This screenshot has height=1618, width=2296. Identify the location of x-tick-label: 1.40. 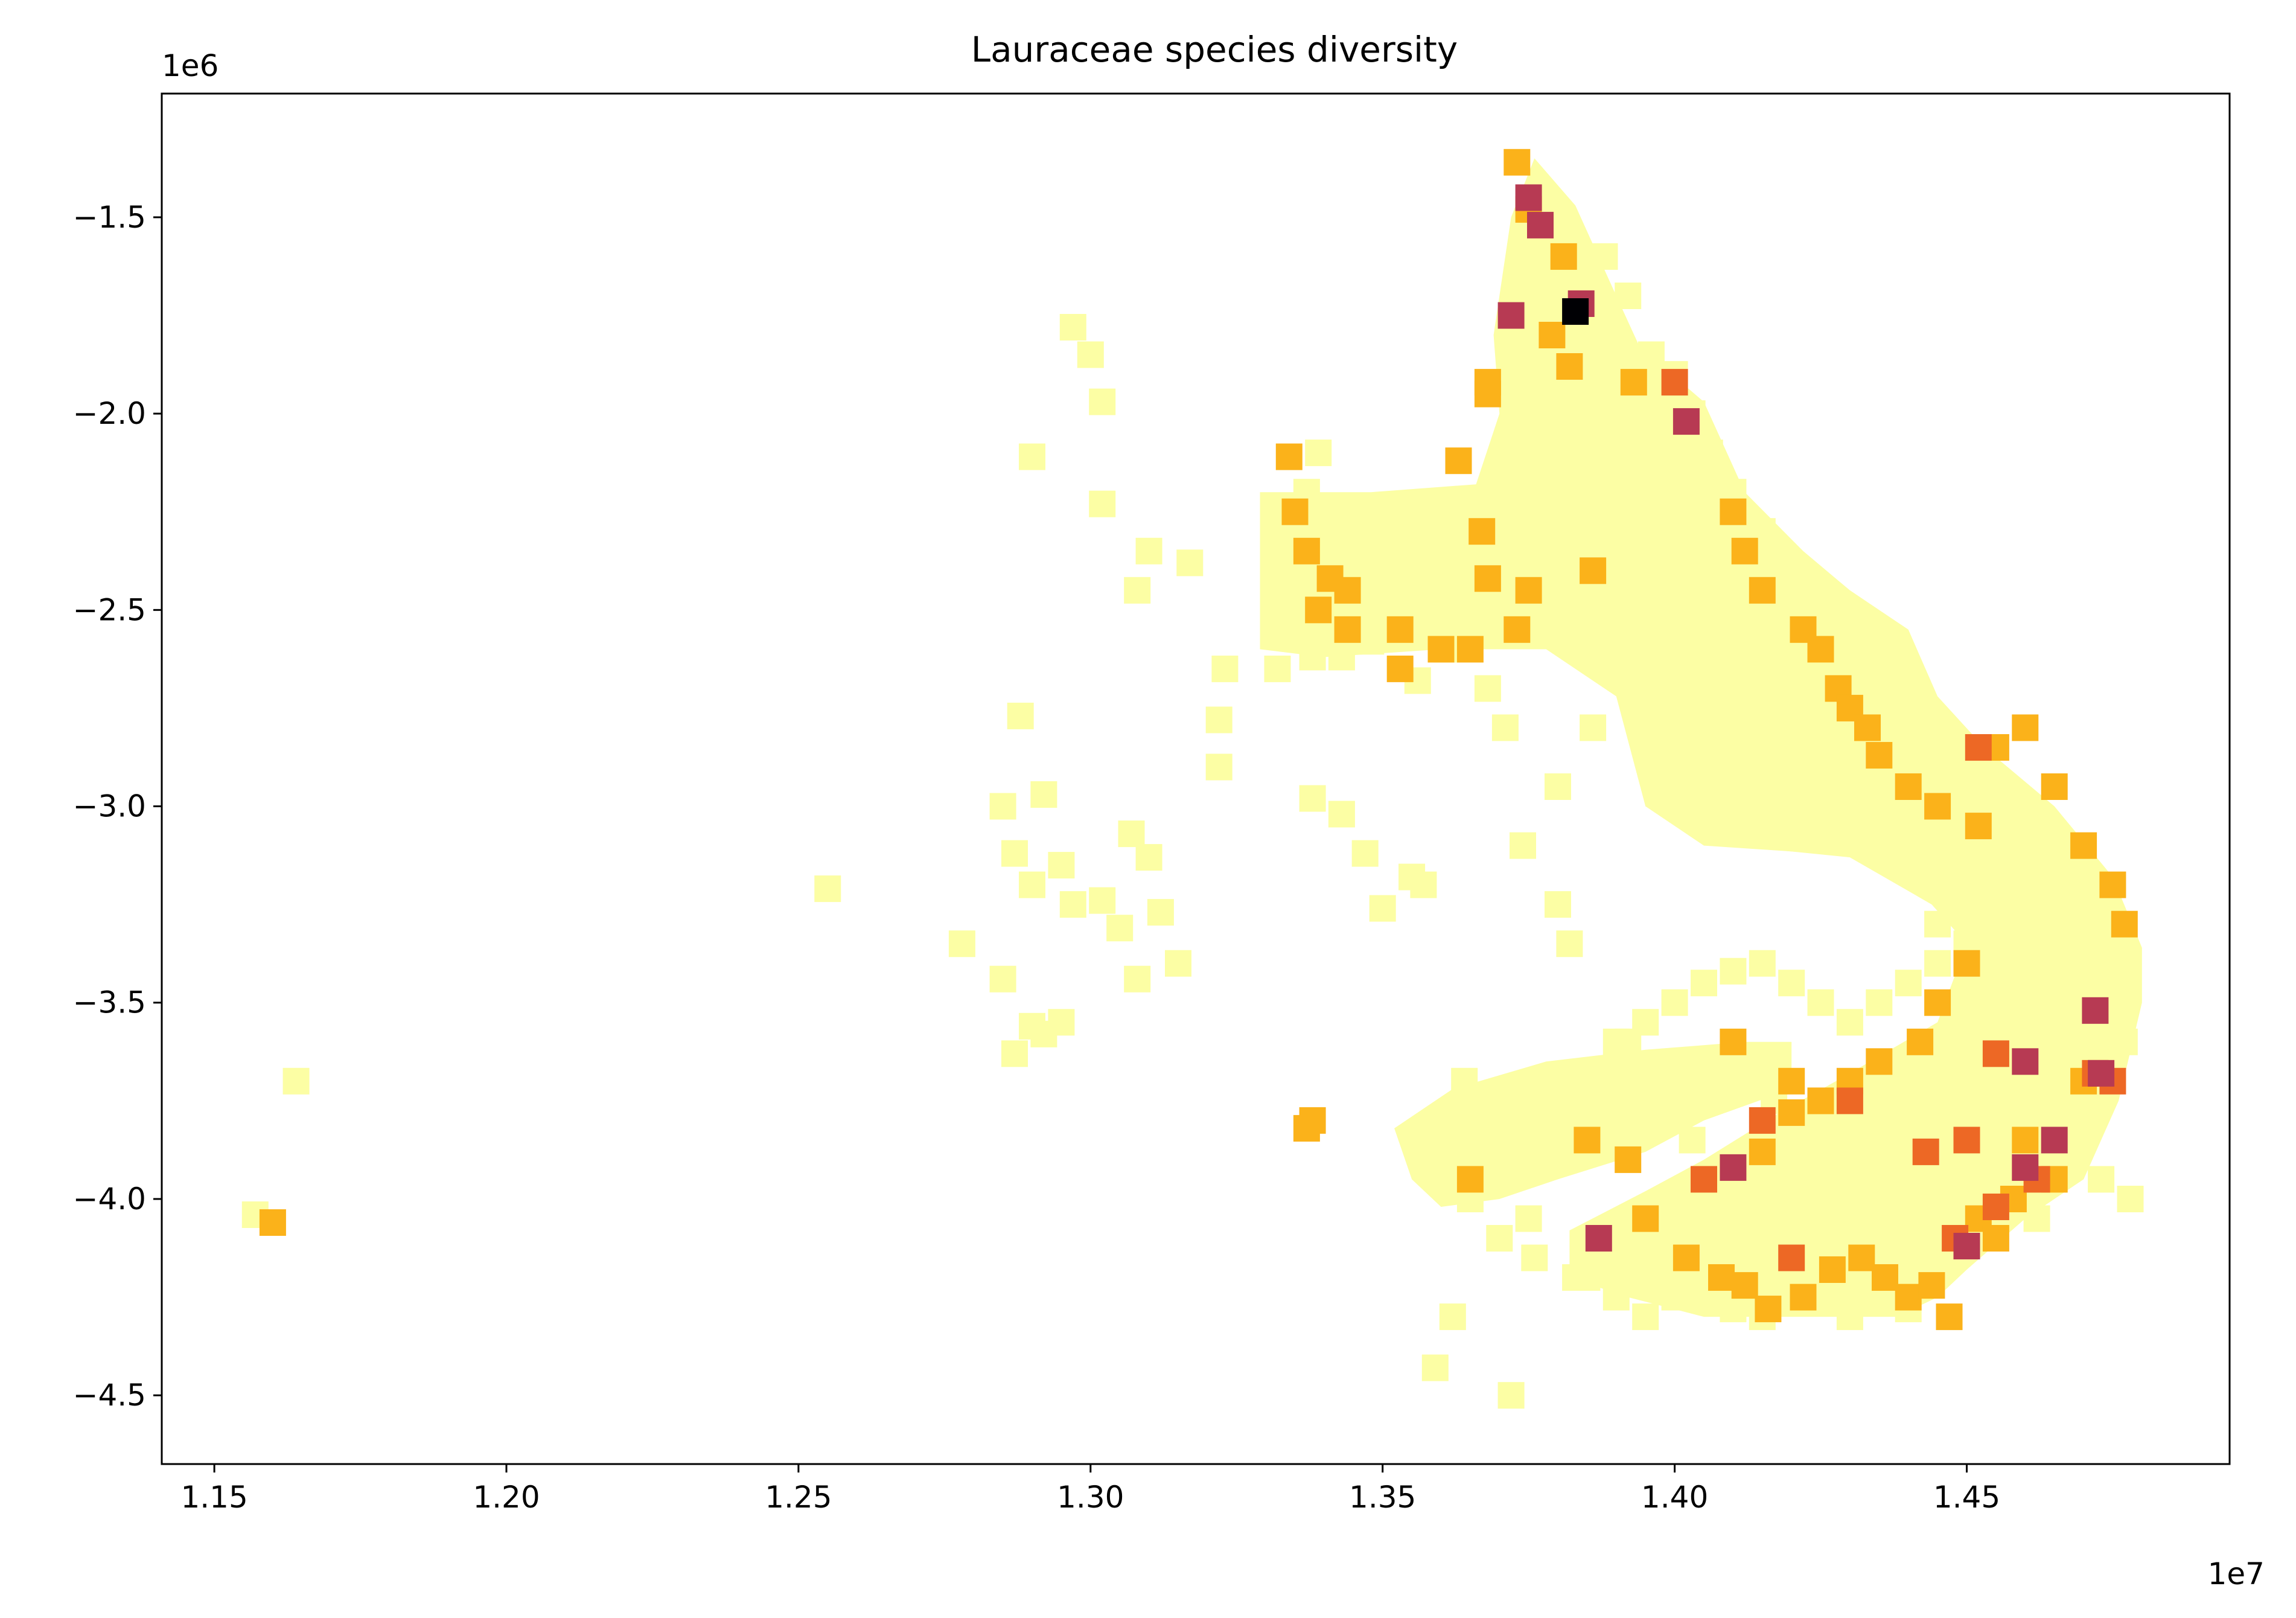
(1674, 1498).